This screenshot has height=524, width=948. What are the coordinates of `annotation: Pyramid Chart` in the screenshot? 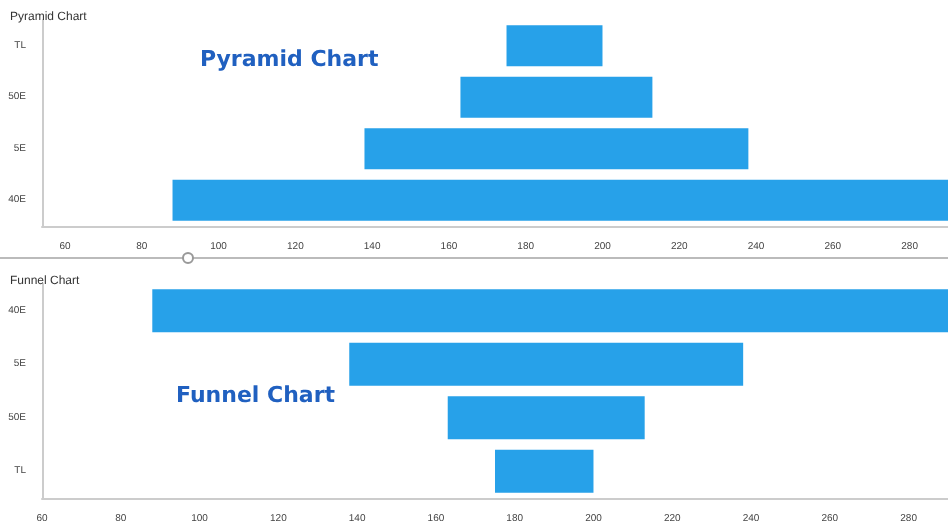 It's located at (289, 59).